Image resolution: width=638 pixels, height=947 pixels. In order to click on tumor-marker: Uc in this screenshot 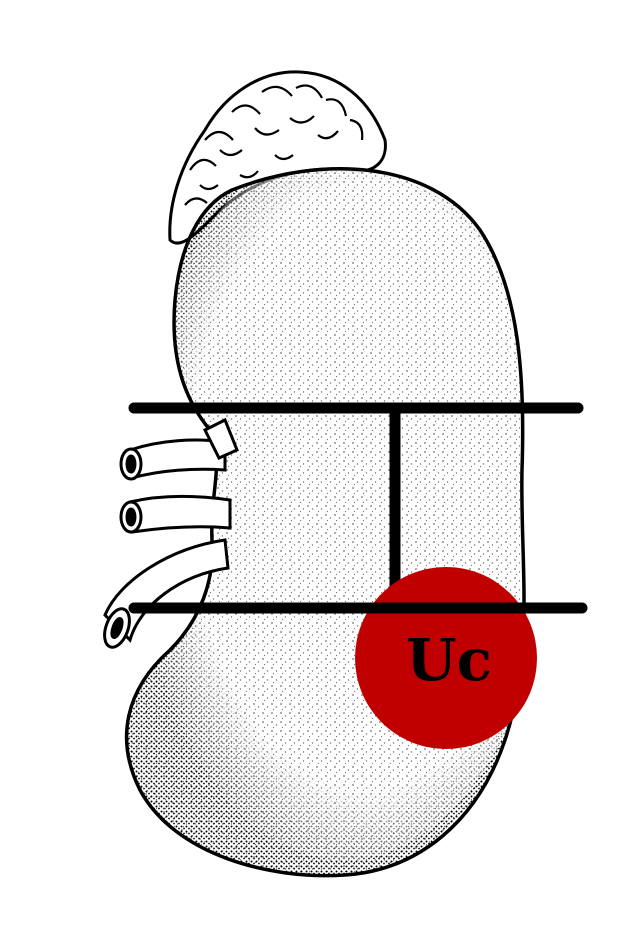, I will do `click(446, 658)`.